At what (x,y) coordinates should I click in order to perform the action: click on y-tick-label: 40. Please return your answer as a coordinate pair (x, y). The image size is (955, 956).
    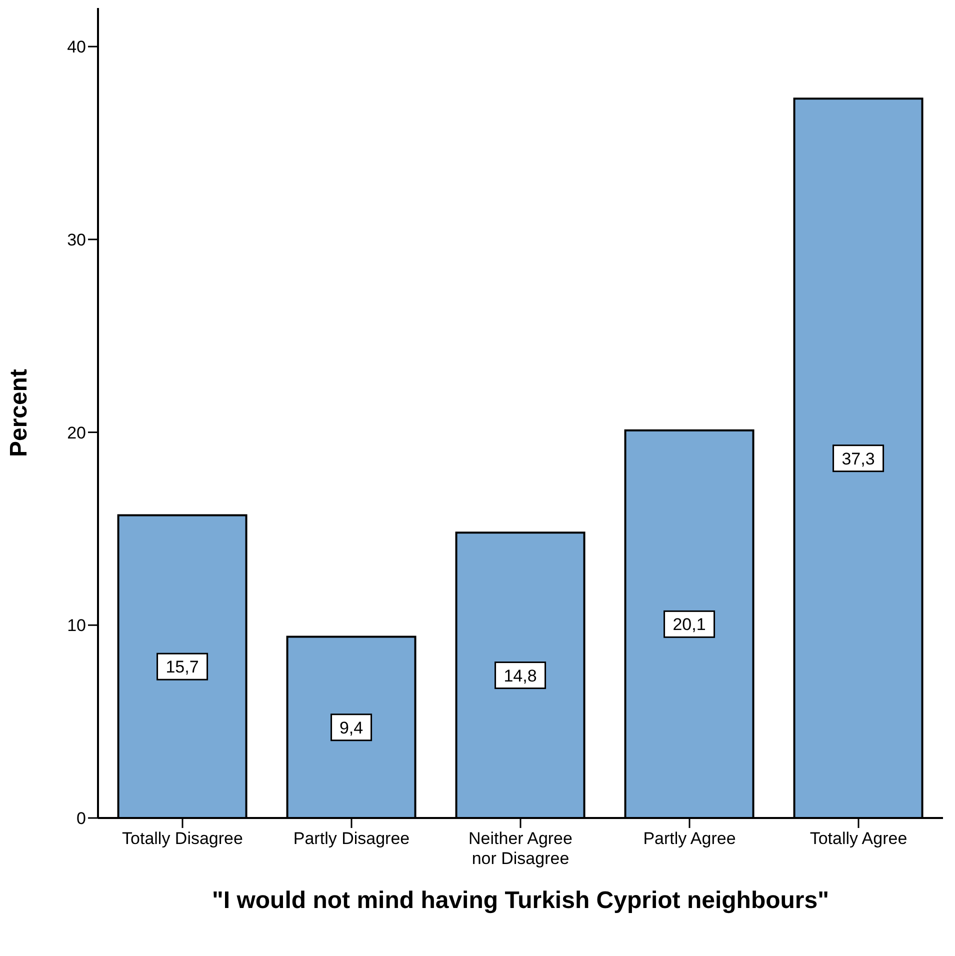
    Looking at the image, I should click on (76, 47).